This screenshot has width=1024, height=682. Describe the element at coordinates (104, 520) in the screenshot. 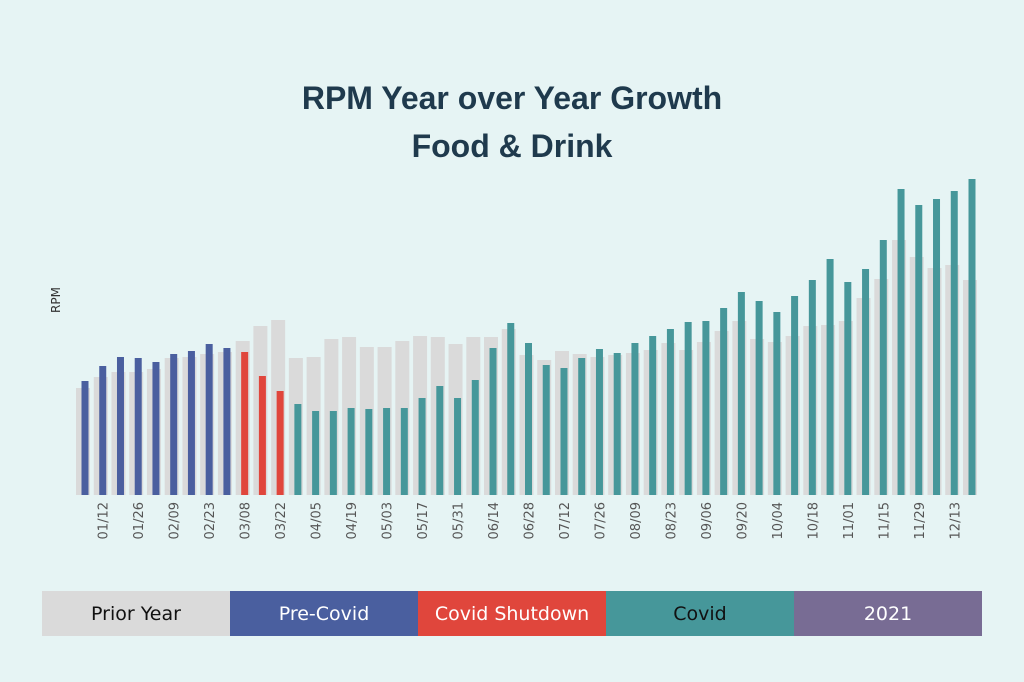

I see `x-tick-label: 01/12` at that location.